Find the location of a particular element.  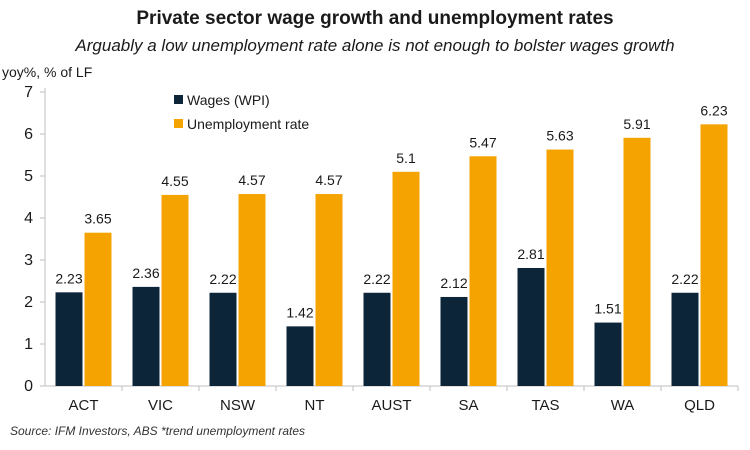

y-tick-label: 3 is located at coordinates (28, 260).